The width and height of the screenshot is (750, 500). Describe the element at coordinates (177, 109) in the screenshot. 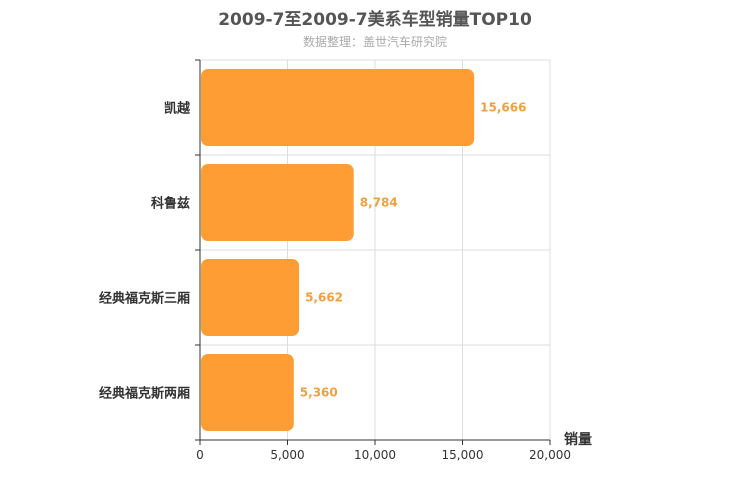

I see `category-label: 凯越` at that location.